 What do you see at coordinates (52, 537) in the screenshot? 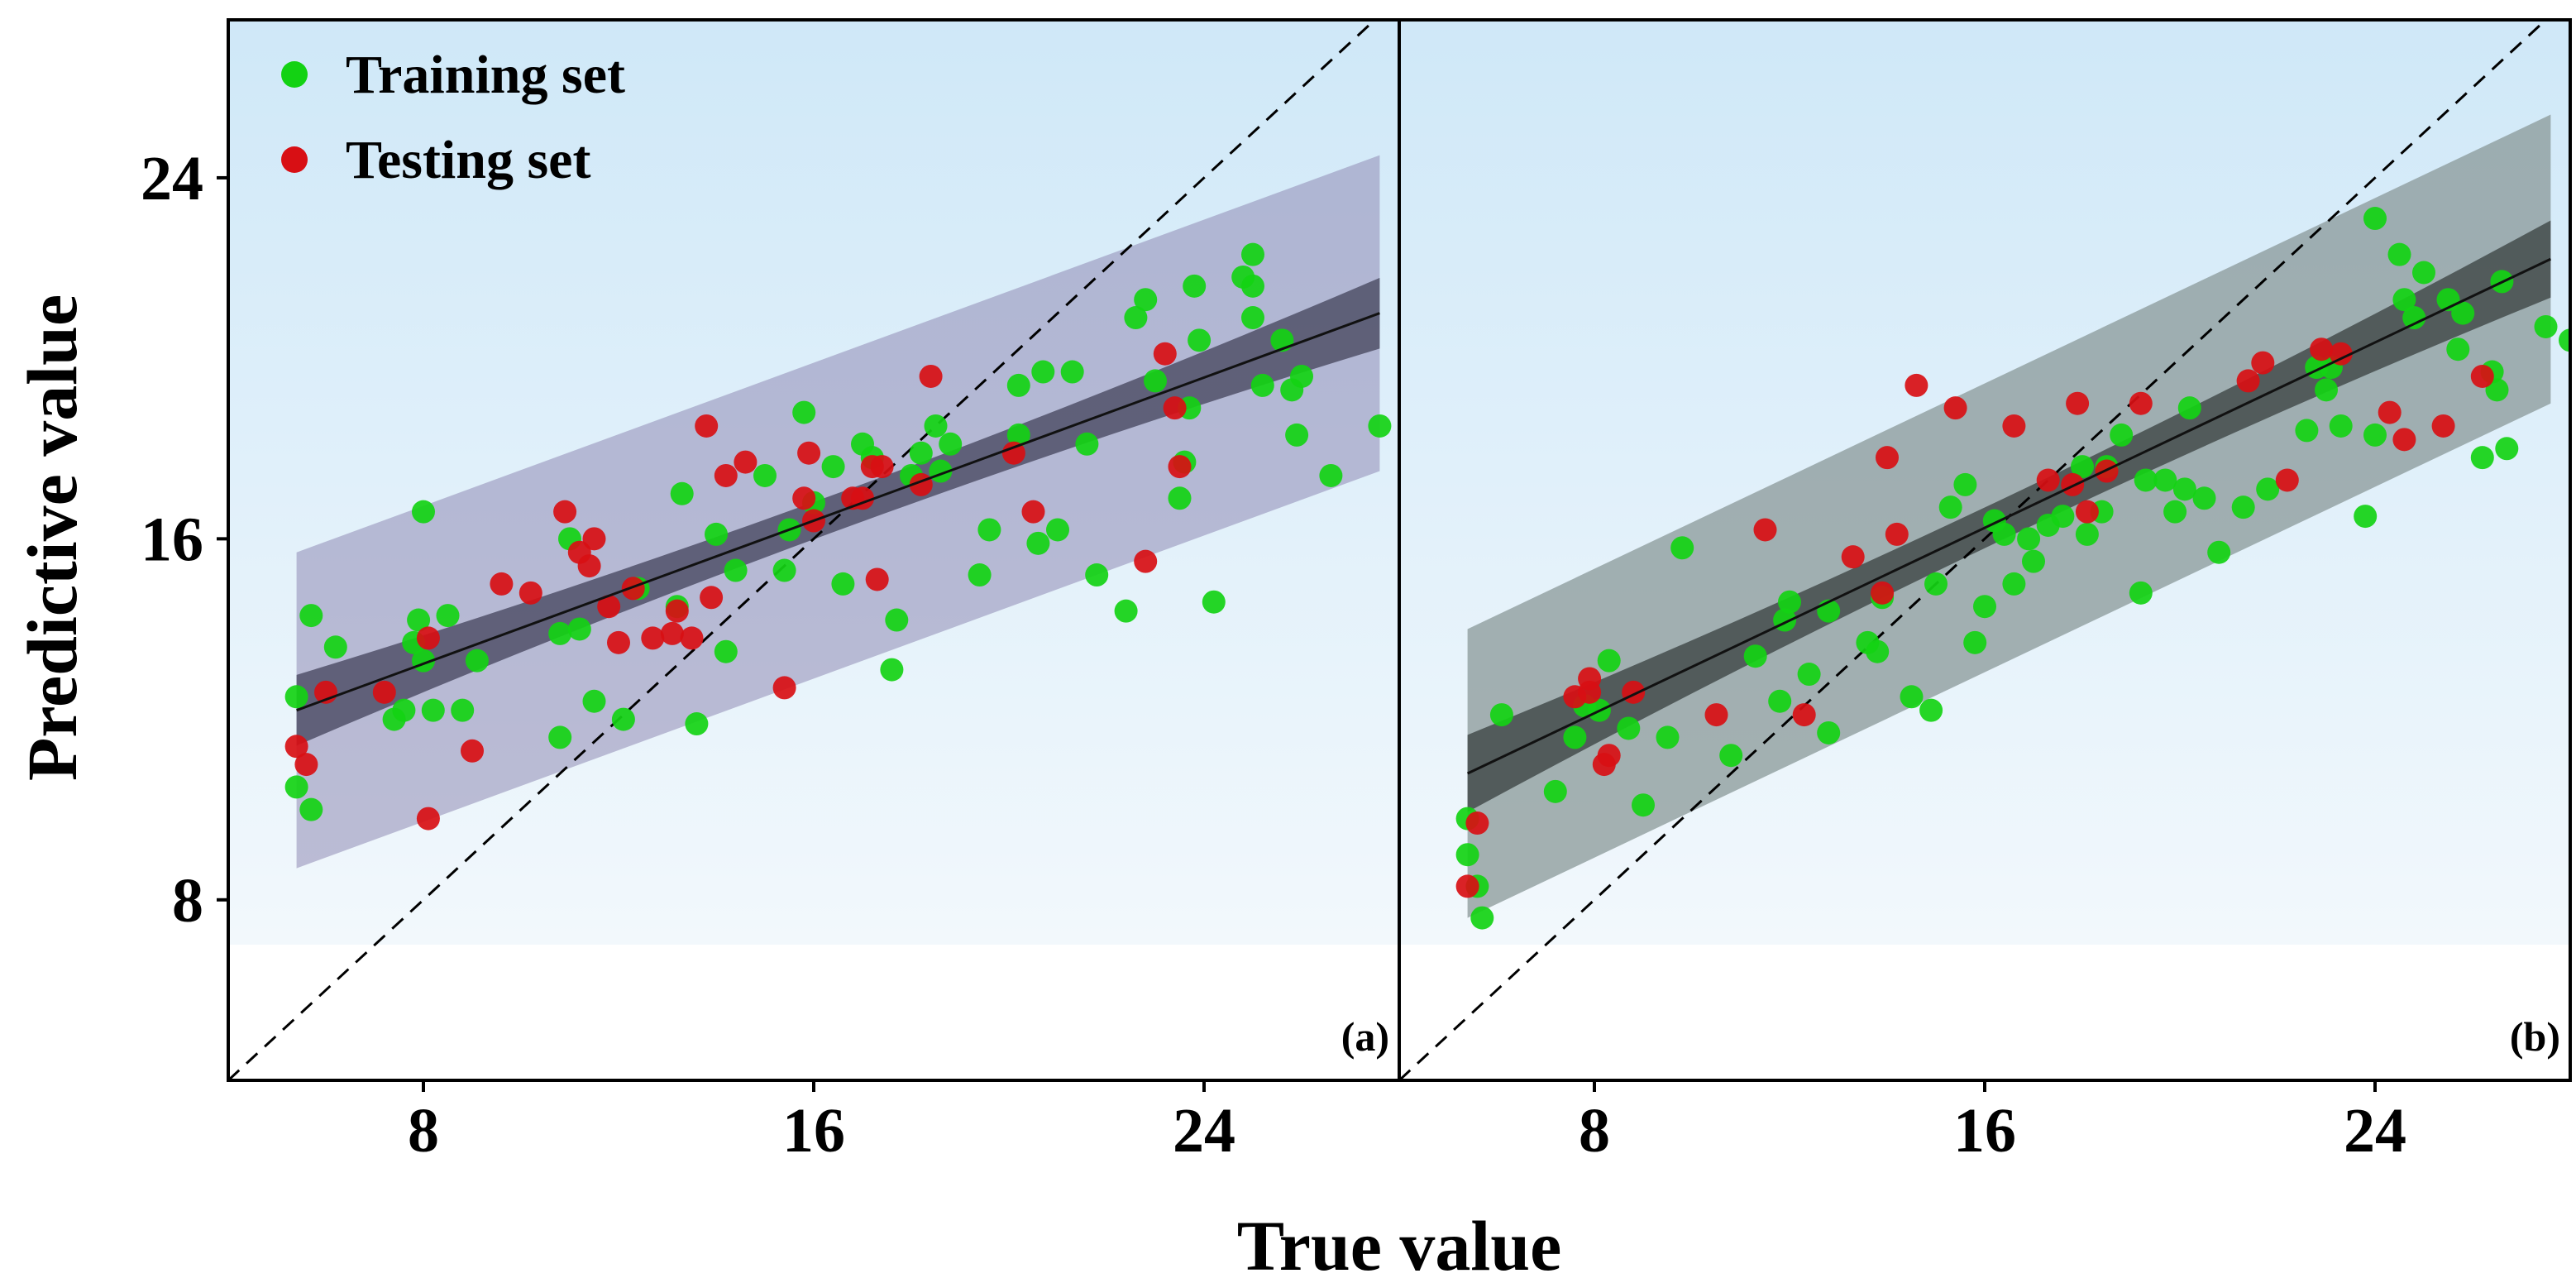
I see `y-axis-title: Predictive value` at bounding box center [52, 537].